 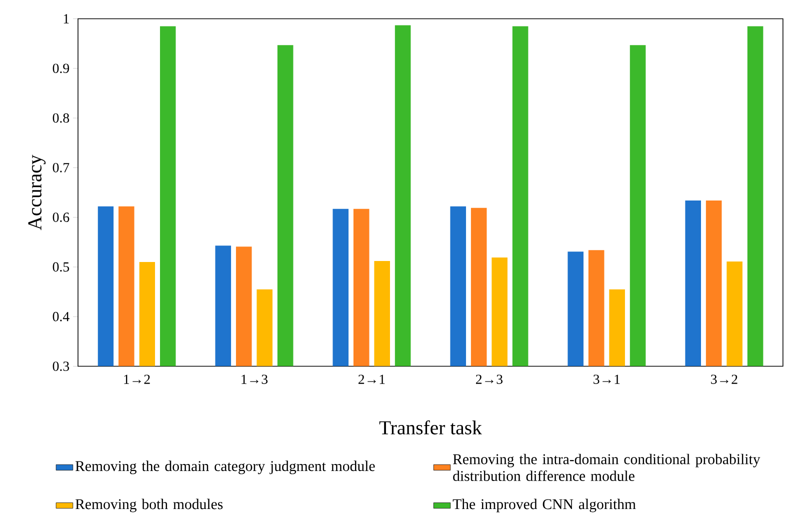 What do you see at coordinates (61, 267) in the screenshot?
I see `y-tick-label: 0.5` at bounding box center [61, 267].